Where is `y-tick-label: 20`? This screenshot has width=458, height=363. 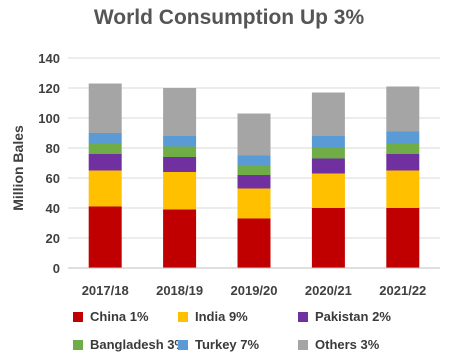
y-tick-label: 20 is located at coordinates (53, 238).